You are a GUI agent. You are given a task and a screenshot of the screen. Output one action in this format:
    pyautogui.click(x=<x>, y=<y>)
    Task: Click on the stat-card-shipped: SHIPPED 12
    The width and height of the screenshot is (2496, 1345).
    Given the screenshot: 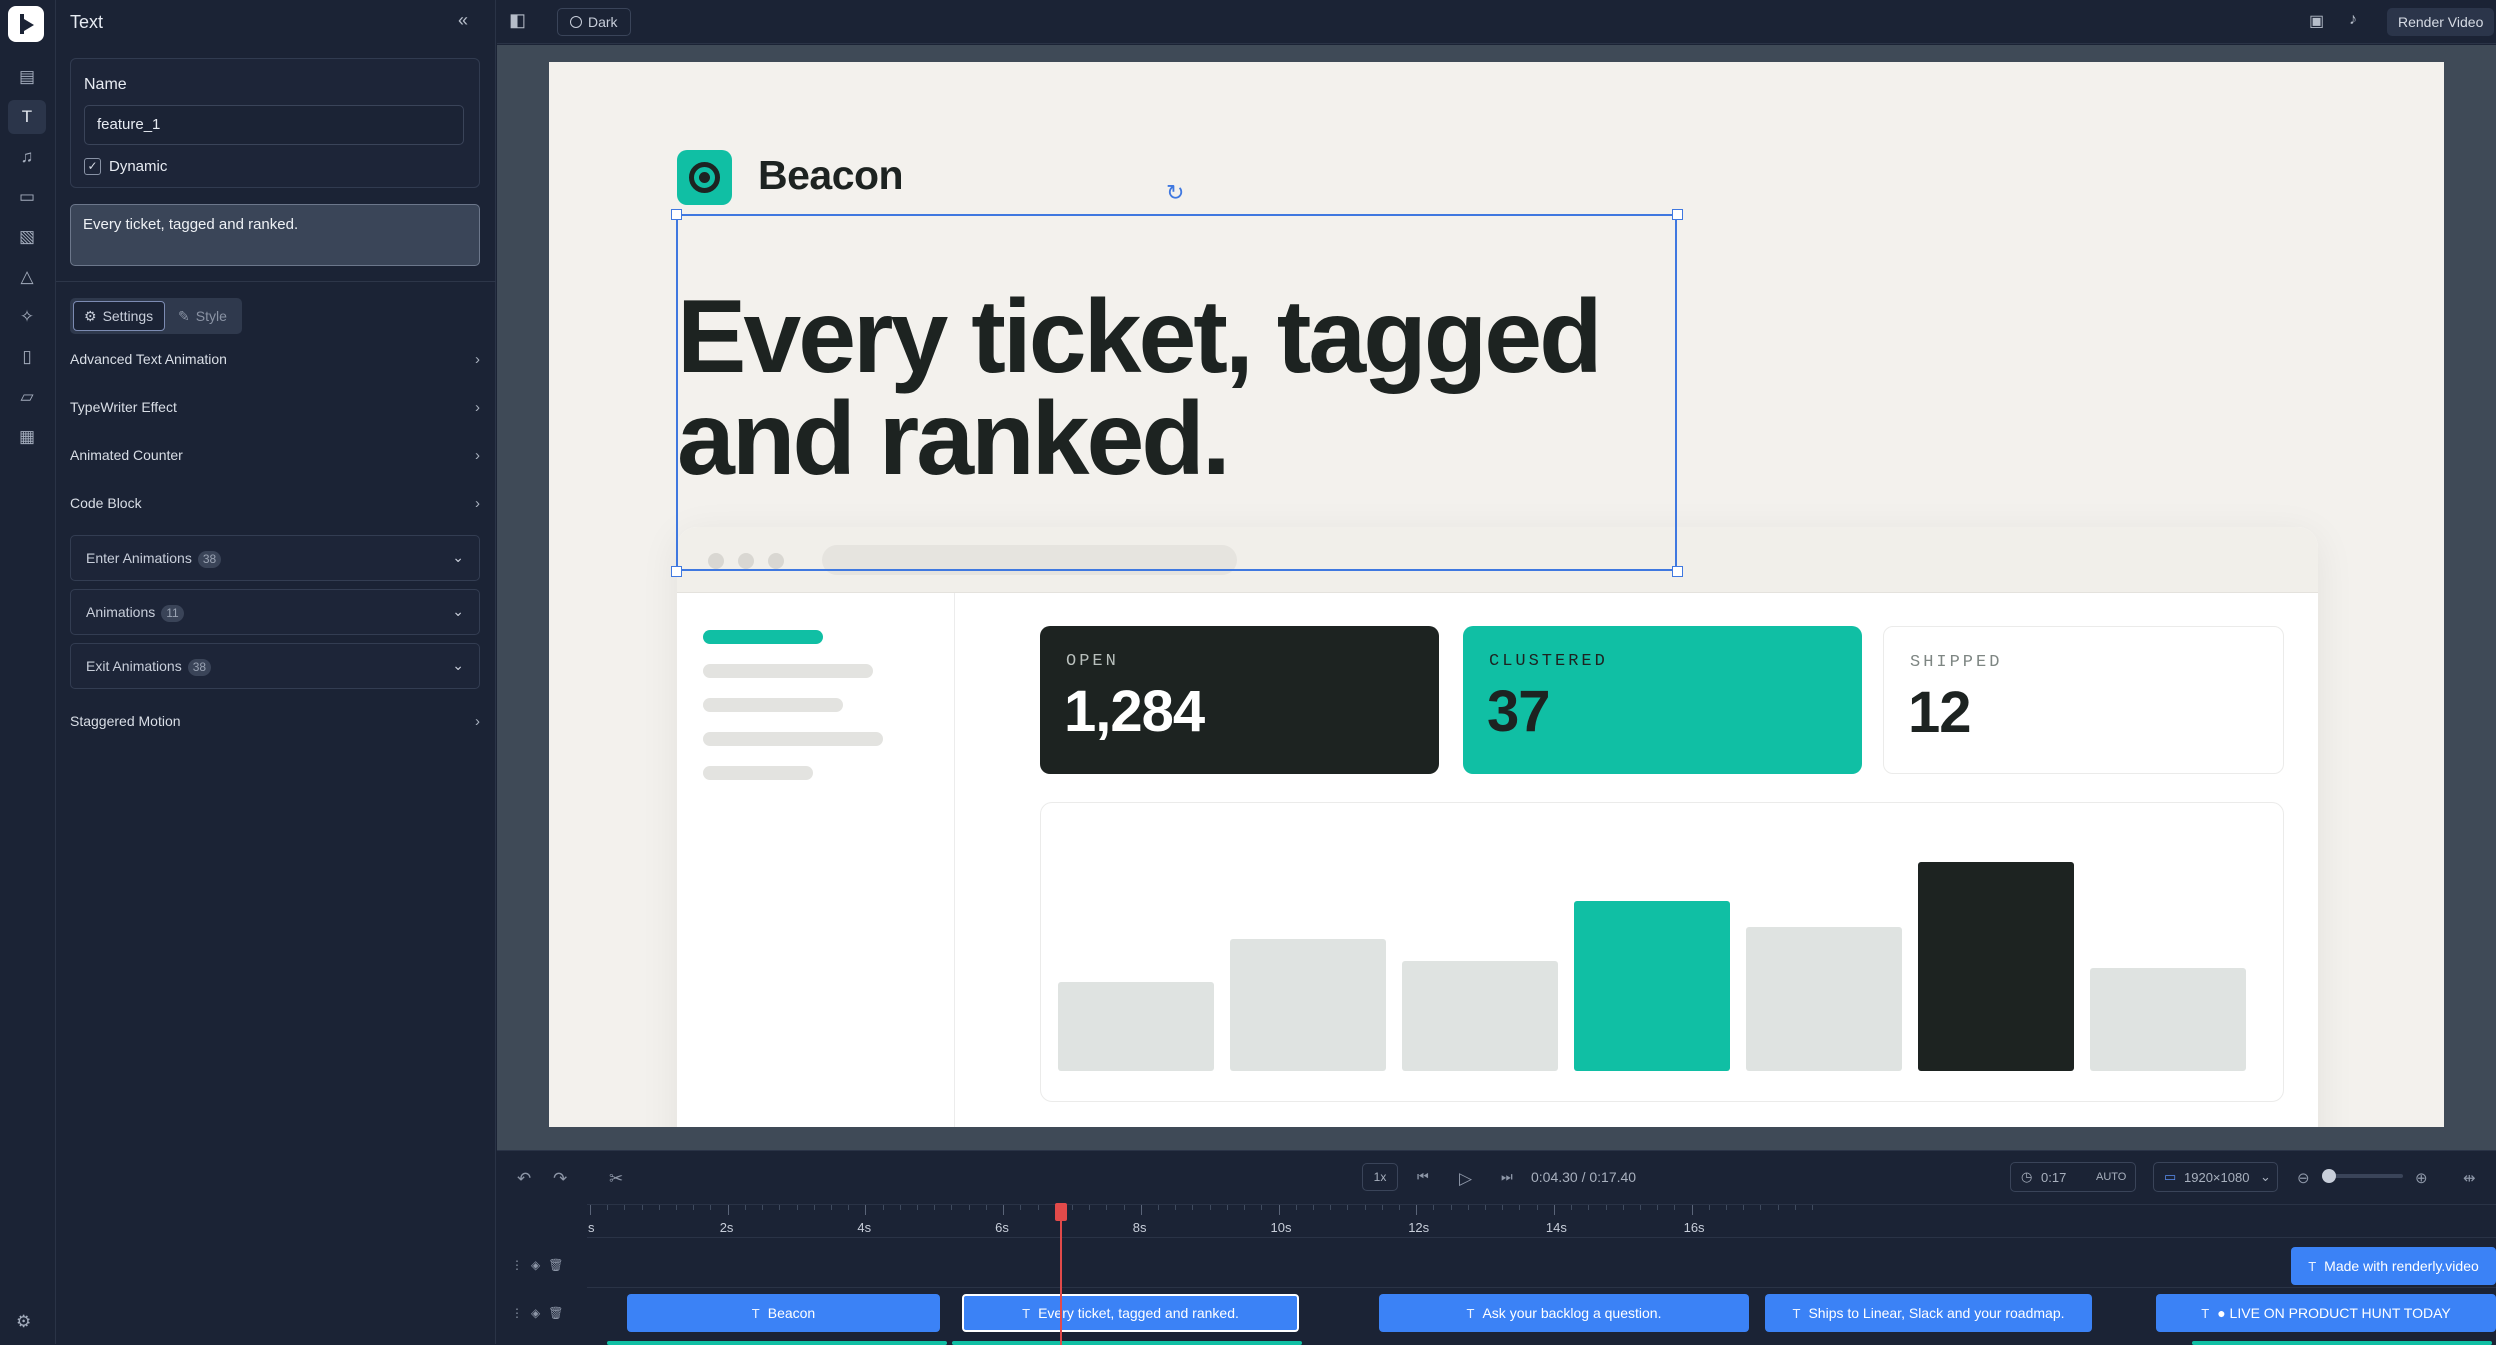 What is the action you would take?
    pyautogui.click(x=2083, y=700)
    